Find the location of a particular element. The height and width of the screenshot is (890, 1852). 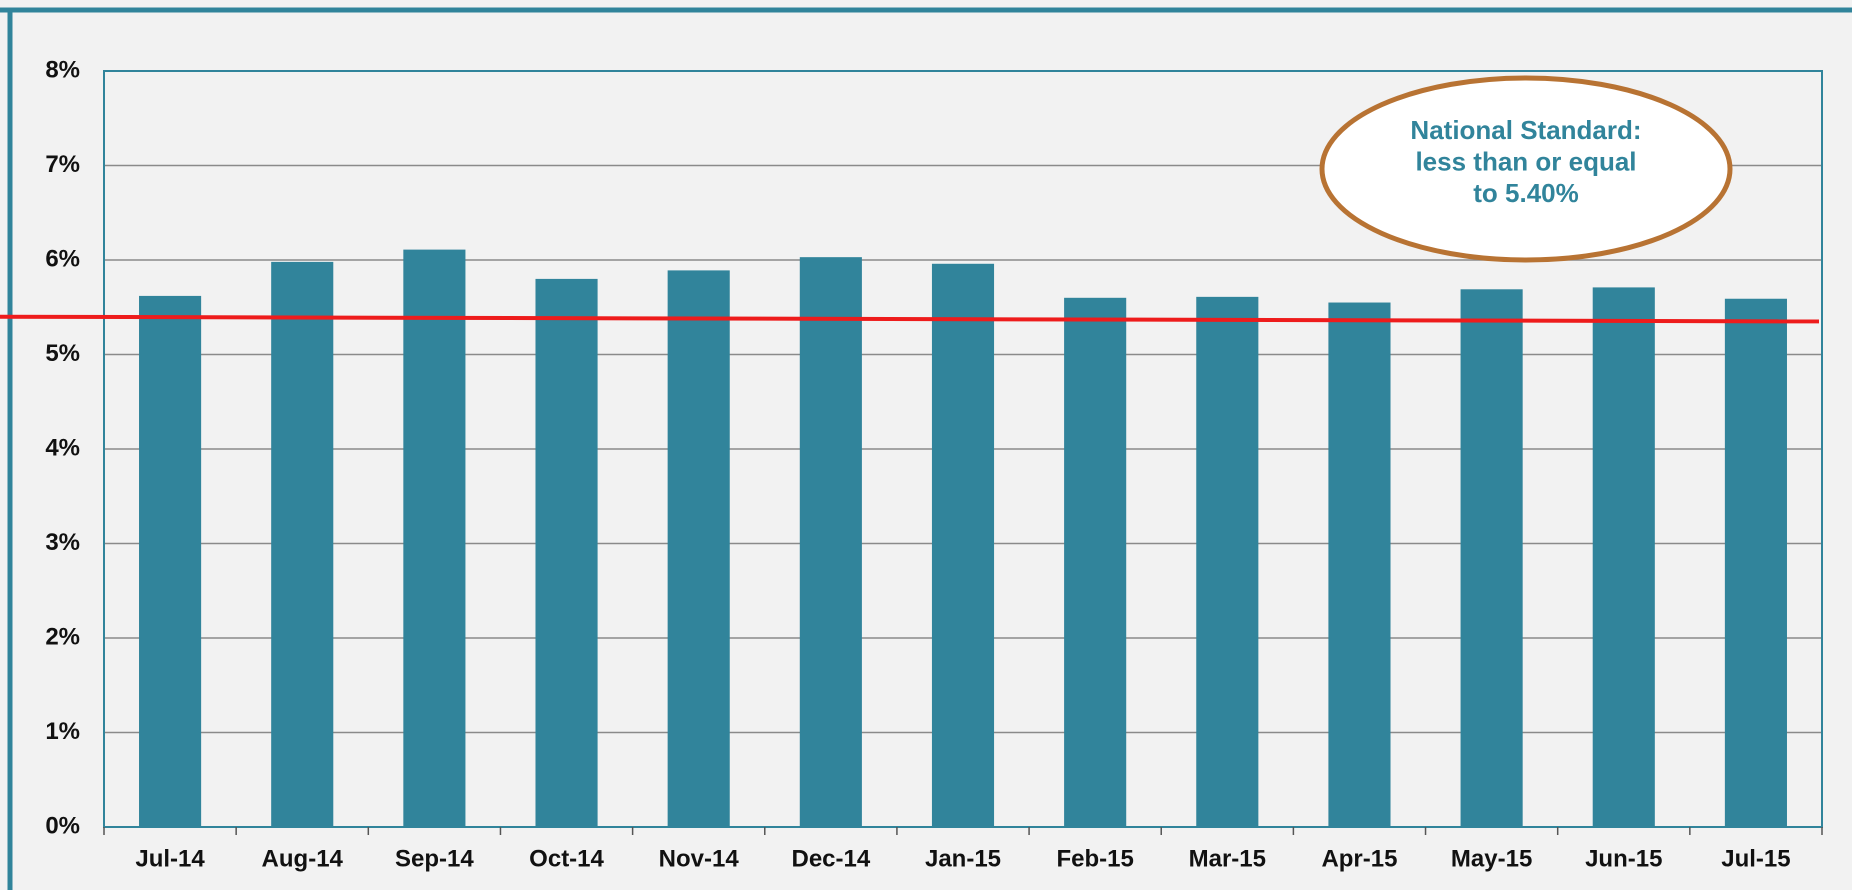

x-tick-label: Mar-15 is located at coordinates (1227, 858).